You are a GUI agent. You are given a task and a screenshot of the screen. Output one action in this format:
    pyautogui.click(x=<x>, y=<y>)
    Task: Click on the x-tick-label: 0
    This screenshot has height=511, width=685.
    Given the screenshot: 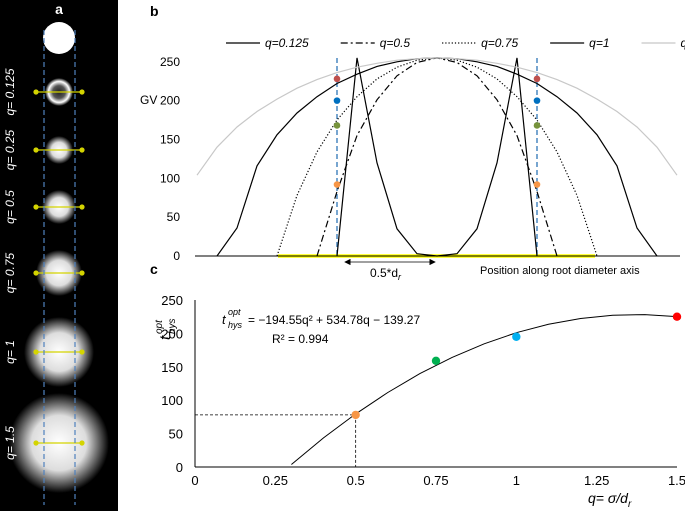 What is the action you would take?
    pyautogui.click(x=194, y=480)
    